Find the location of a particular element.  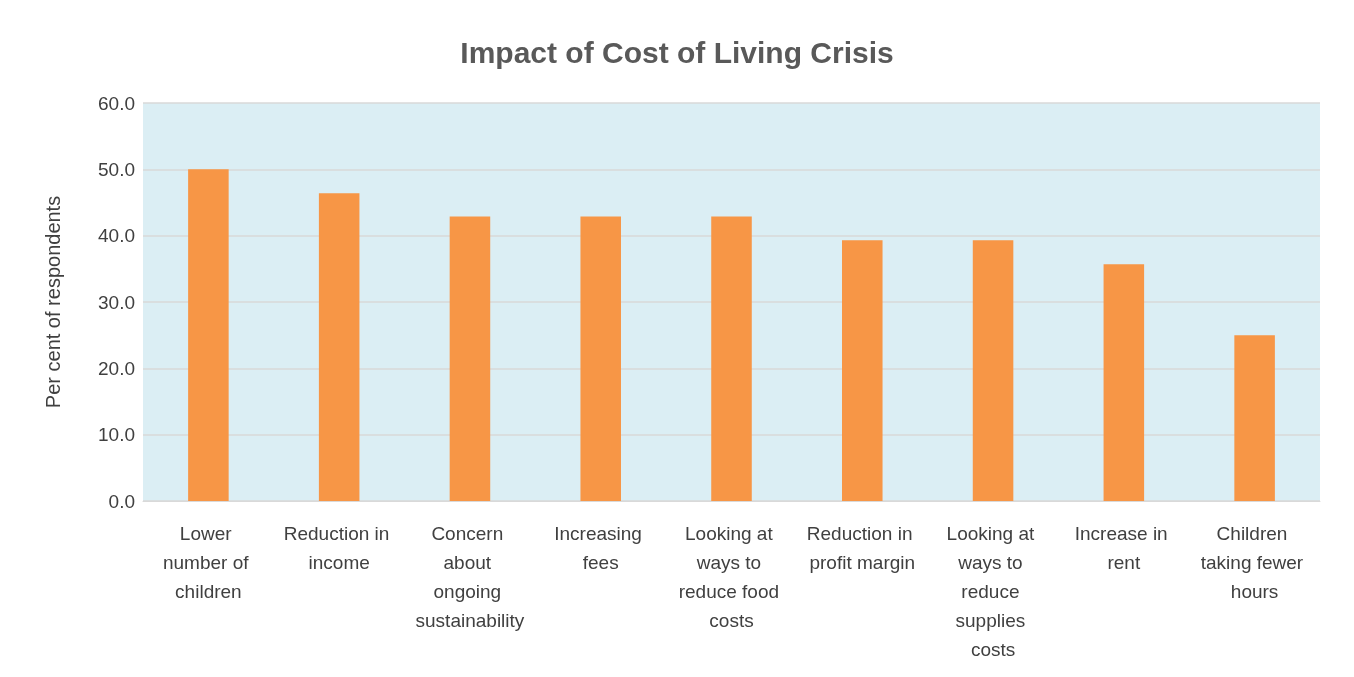

x-tick-label: Concern about ongoing sustainability is located at coordinates (470, 577).